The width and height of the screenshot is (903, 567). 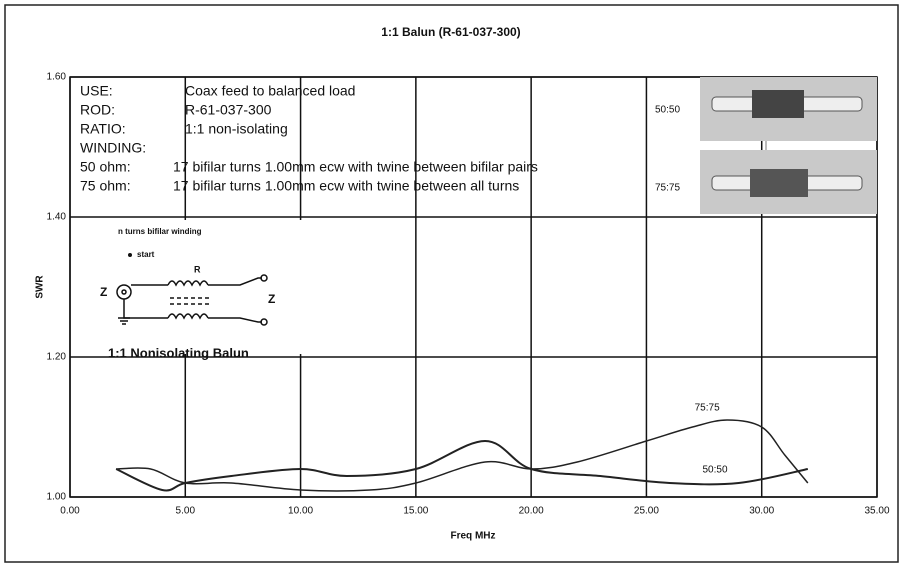 I want to click on series-label: 75:75, so click(x=707, y=408).